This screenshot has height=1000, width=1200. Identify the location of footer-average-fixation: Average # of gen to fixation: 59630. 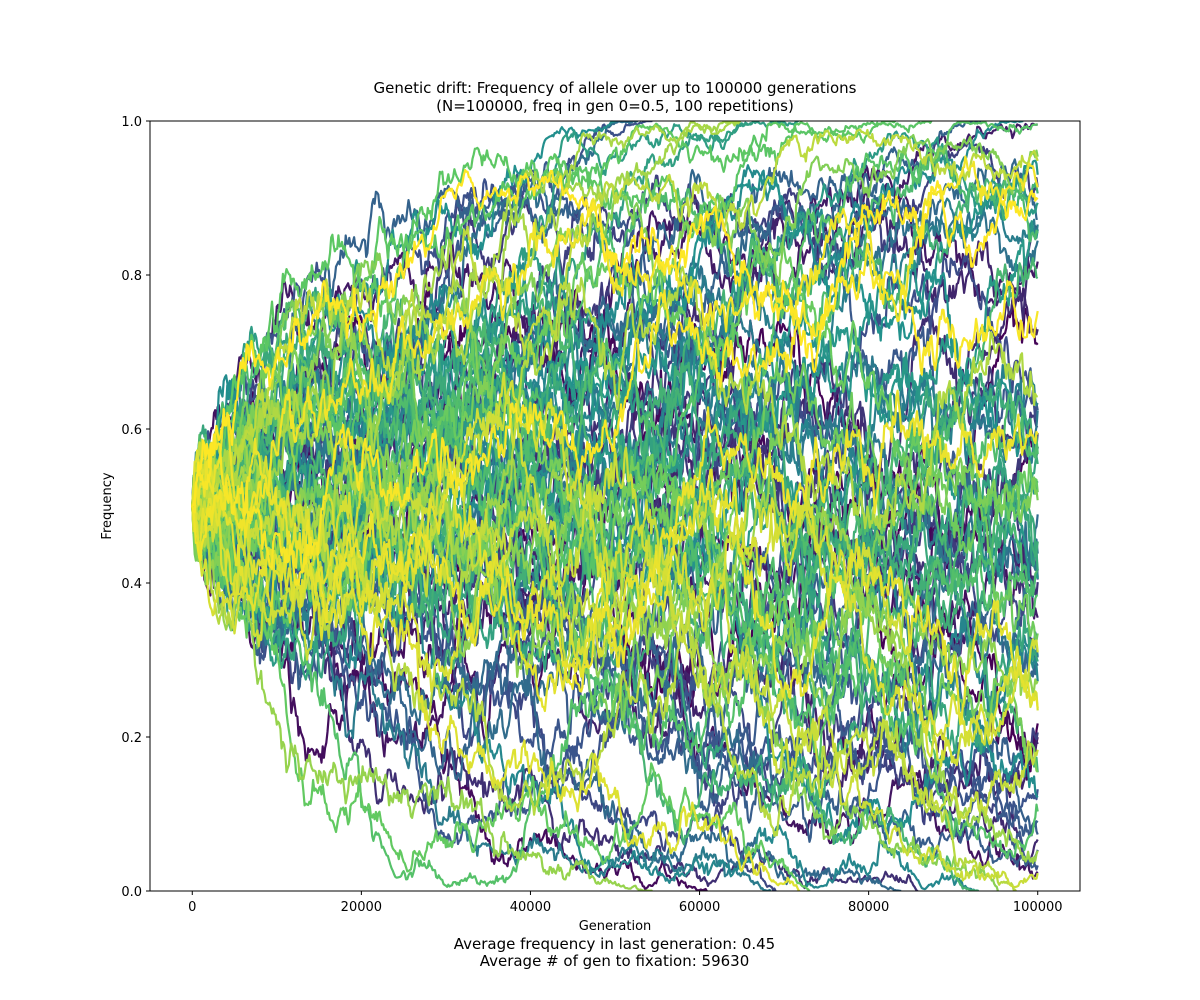
(614, 961).